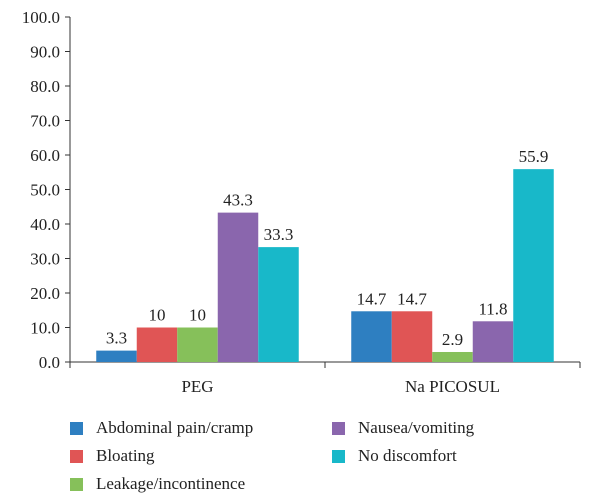  What do you see at coordinates (45, 86) in the screenshot?
I see `y-tick-label: 80.0` at bounding box center [45, 86].